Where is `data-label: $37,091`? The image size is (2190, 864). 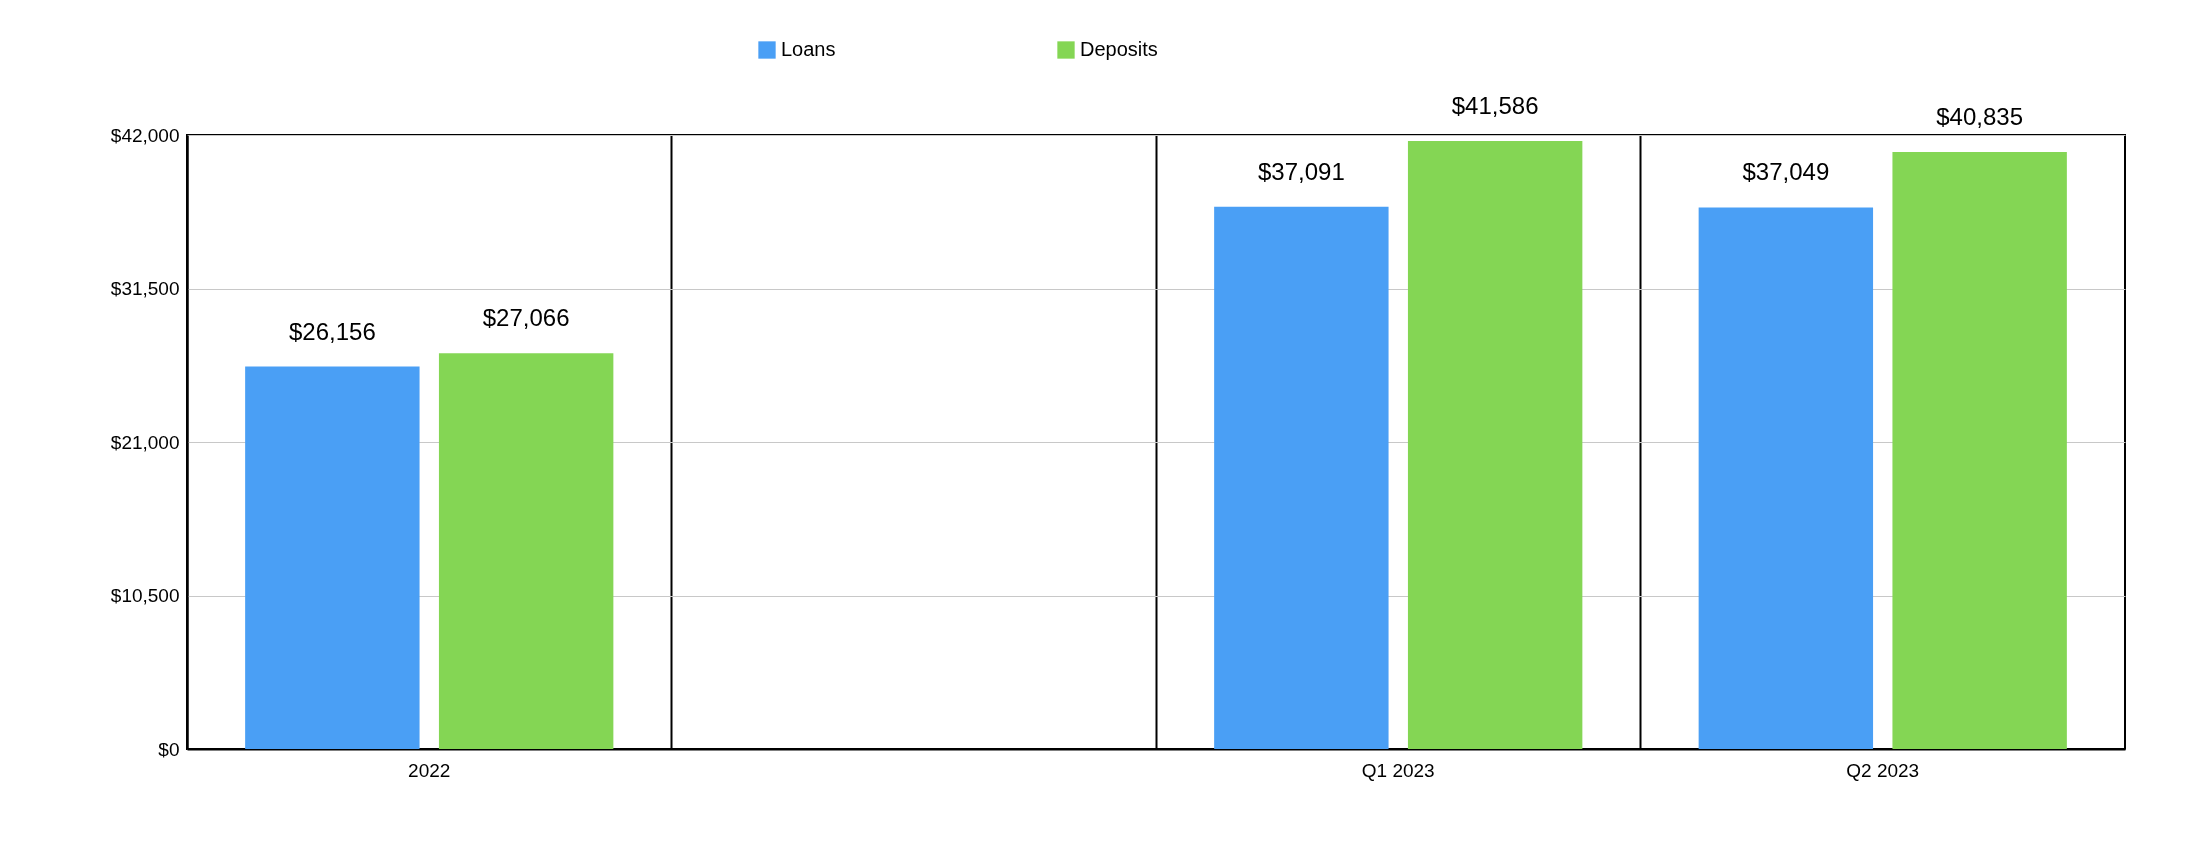
data-label: $37,091 is located at coordinates (1301, 171).